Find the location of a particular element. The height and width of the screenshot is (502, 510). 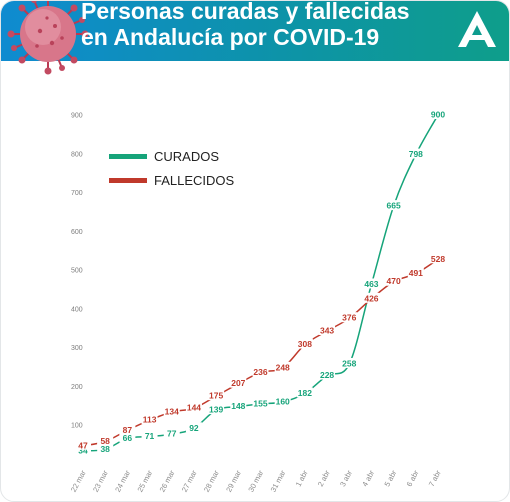

data-label-fallecidos: 58 is located at coordinates (105, 441).